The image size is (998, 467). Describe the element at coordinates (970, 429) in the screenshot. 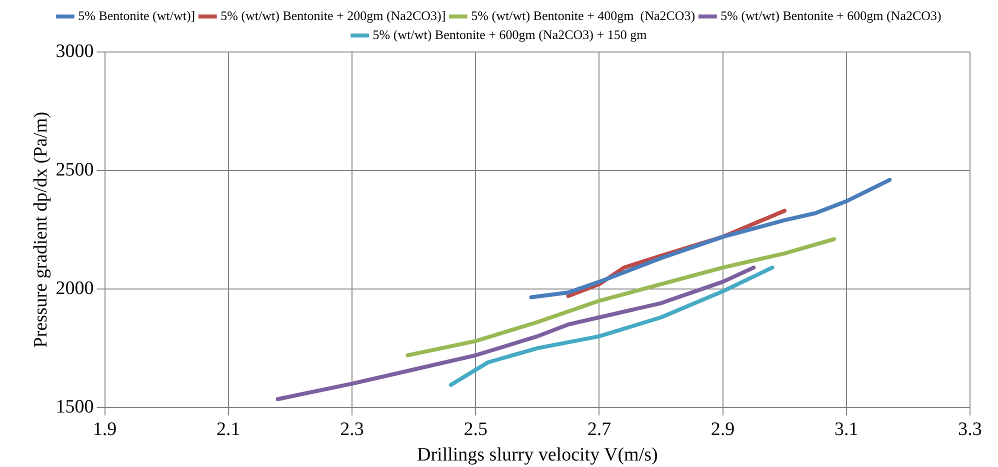

I see `x-tick-label: 3.3` at that location.